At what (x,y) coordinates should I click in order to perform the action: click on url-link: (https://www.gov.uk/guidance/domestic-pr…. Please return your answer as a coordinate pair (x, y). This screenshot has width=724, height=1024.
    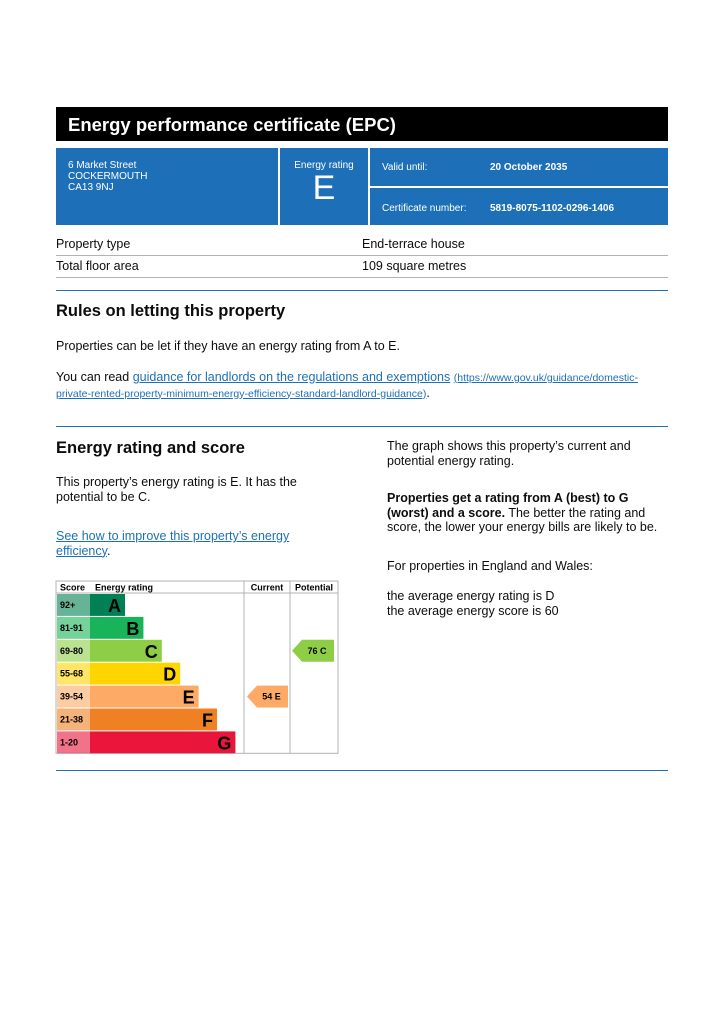
    Looking at the image, I should click on (347, 386).